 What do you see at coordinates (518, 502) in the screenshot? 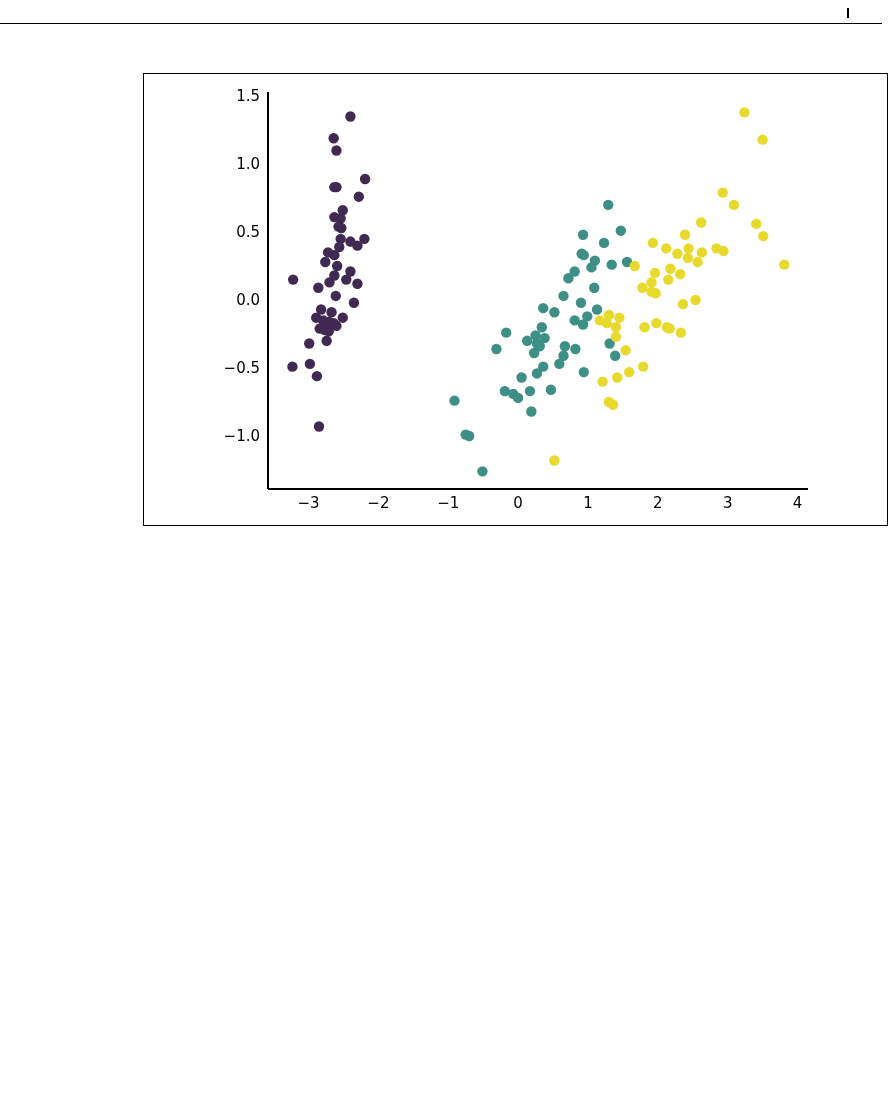
I see `x-tick-label: 0` at bounding box center [518, 502].